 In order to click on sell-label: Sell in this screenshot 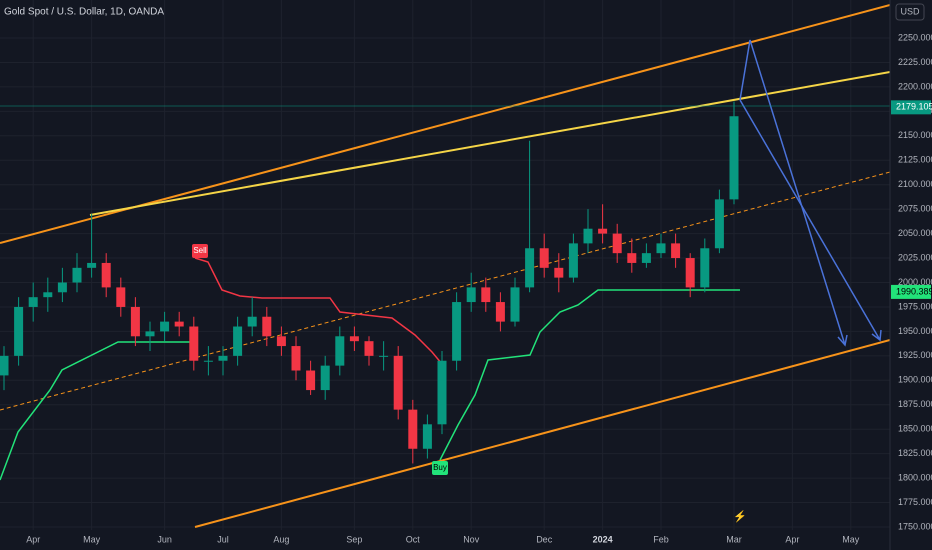, I will do `click(200, 250)`.